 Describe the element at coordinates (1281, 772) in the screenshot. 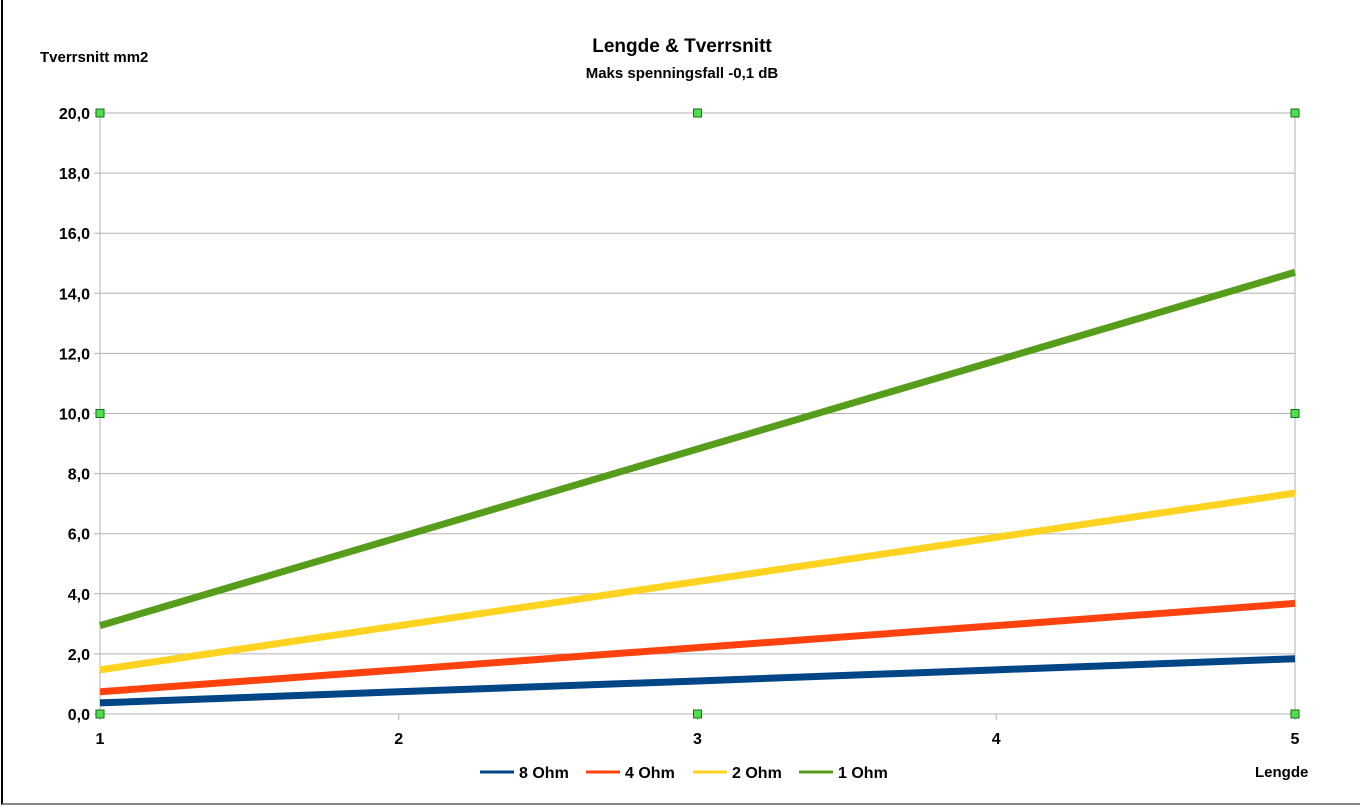

I see `x-axis-label: Lengde` at that location.